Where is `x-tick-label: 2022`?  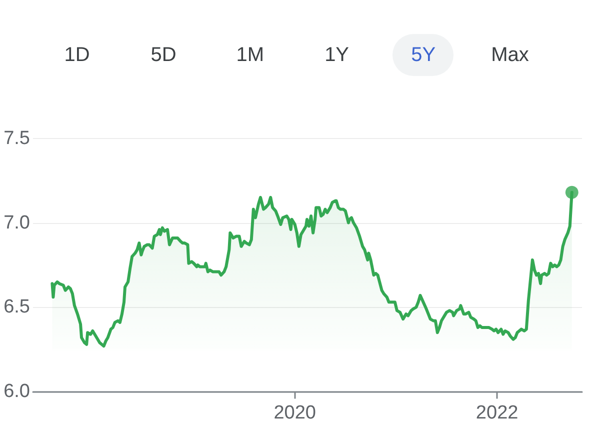 x-tick-label: 2022 is located at coordinates (497, 413).